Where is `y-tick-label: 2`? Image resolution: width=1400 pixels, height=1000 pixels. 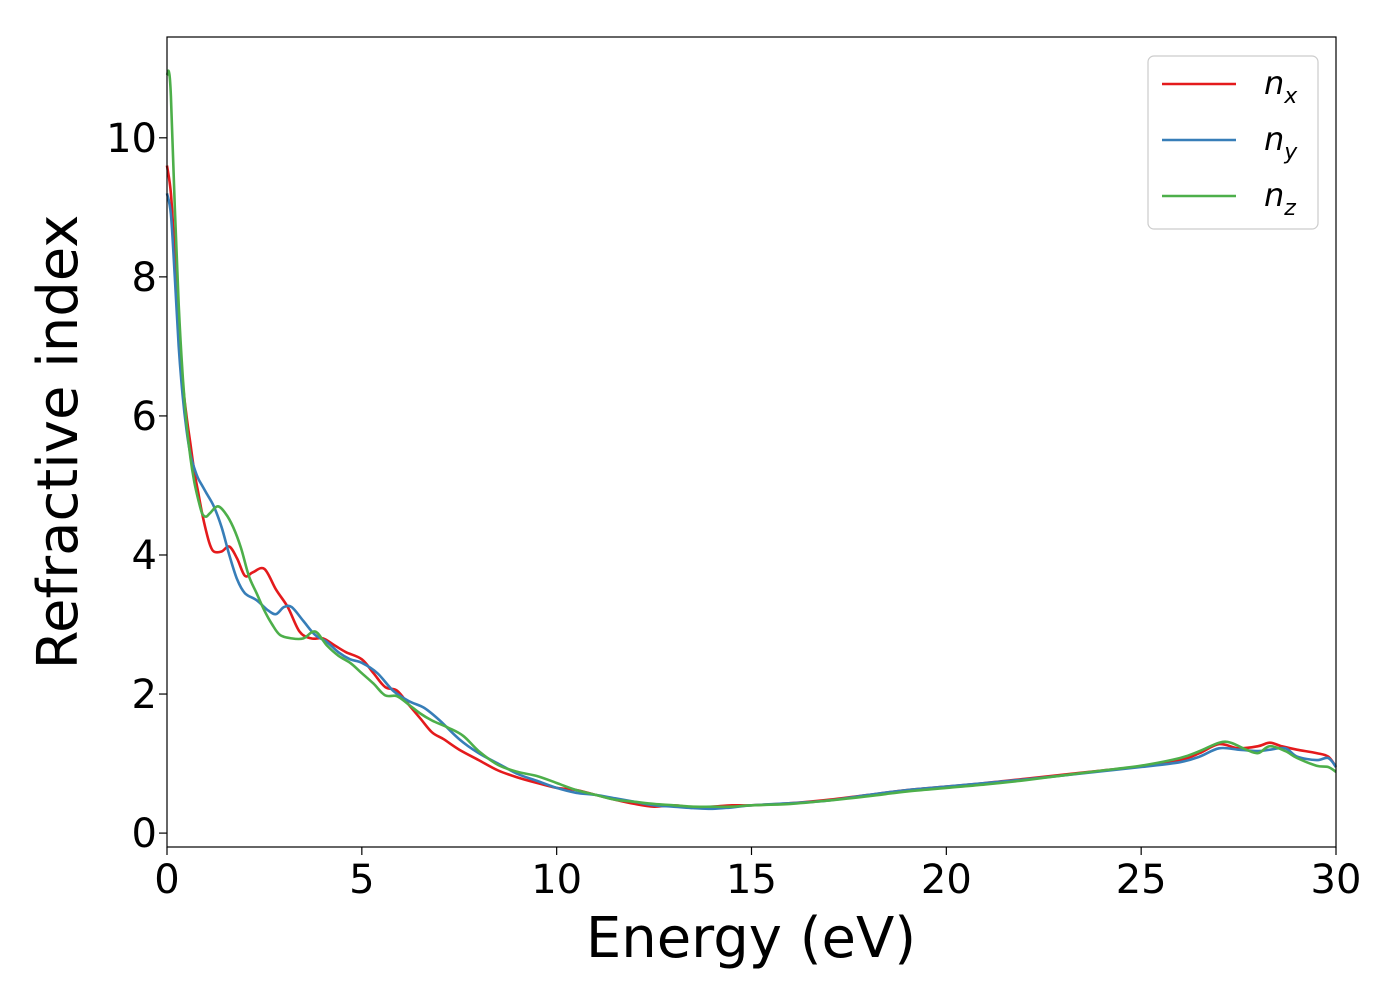 y-tick-label: 2 is located at coordinates (144, 695).